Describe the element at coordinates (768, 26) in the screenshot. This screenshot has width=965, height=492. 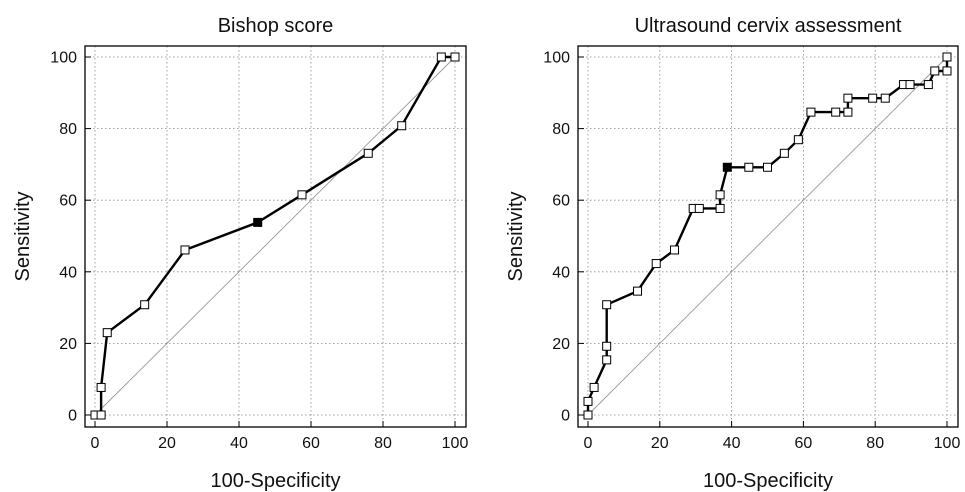
I see `chart-title: Ultrasound cervix assessment` at that location.